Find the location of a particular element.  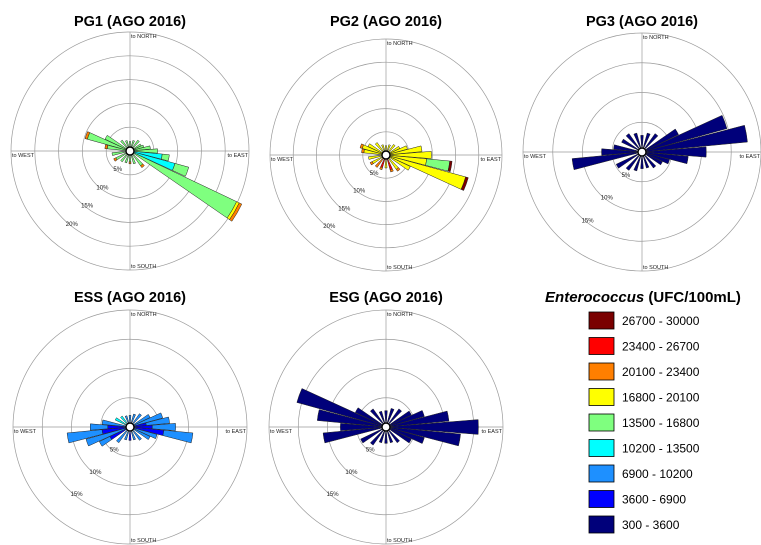

panel-title: PG2 (AGO 2016) is located at coordinates (386, 22).